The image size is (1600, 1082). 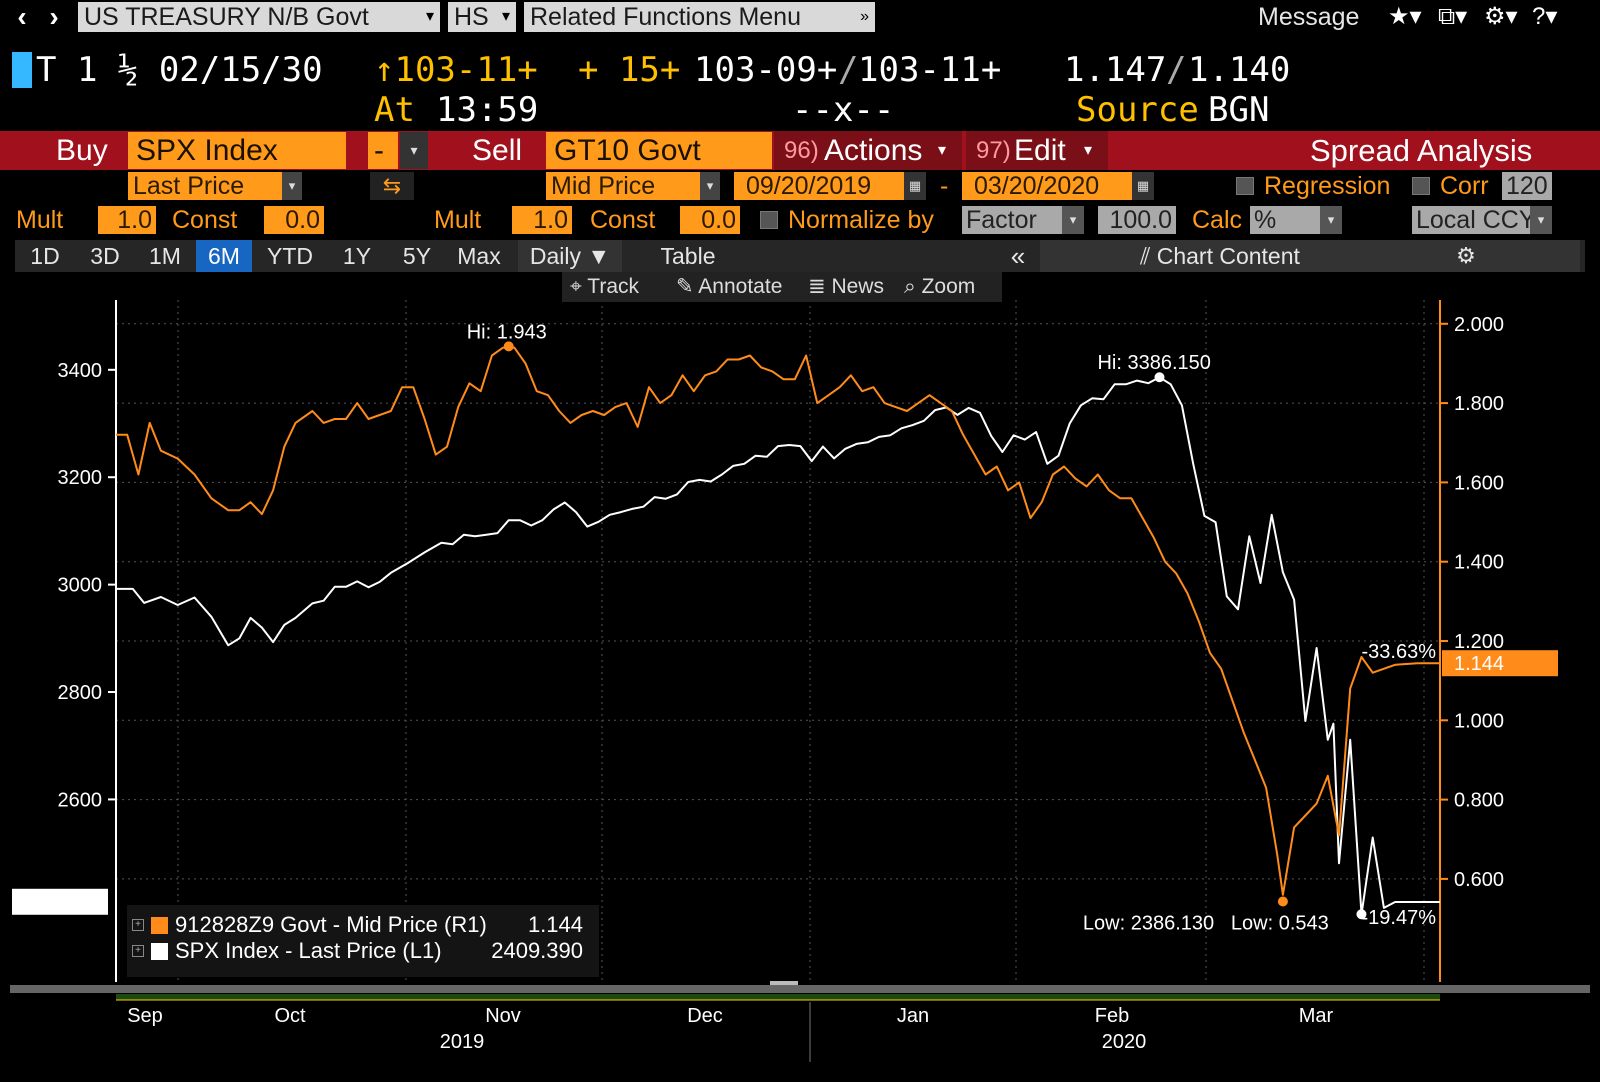 I want to click on x-axis-month-label: Sep, so click(x=145, y=1016).